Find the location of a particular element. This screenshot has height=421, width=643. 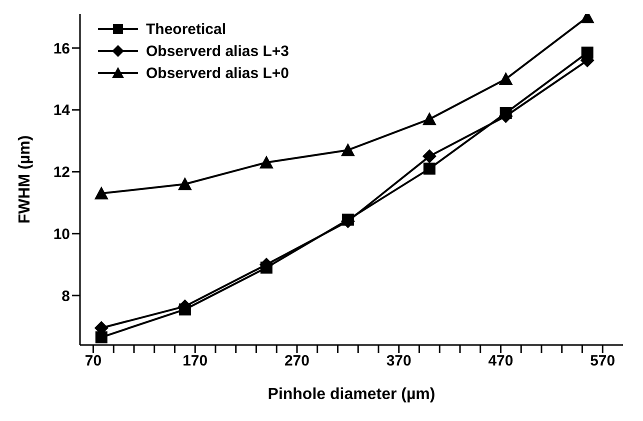

x-axis-title: Pinhole diameter (µm) is located at coordinates (352, 394).